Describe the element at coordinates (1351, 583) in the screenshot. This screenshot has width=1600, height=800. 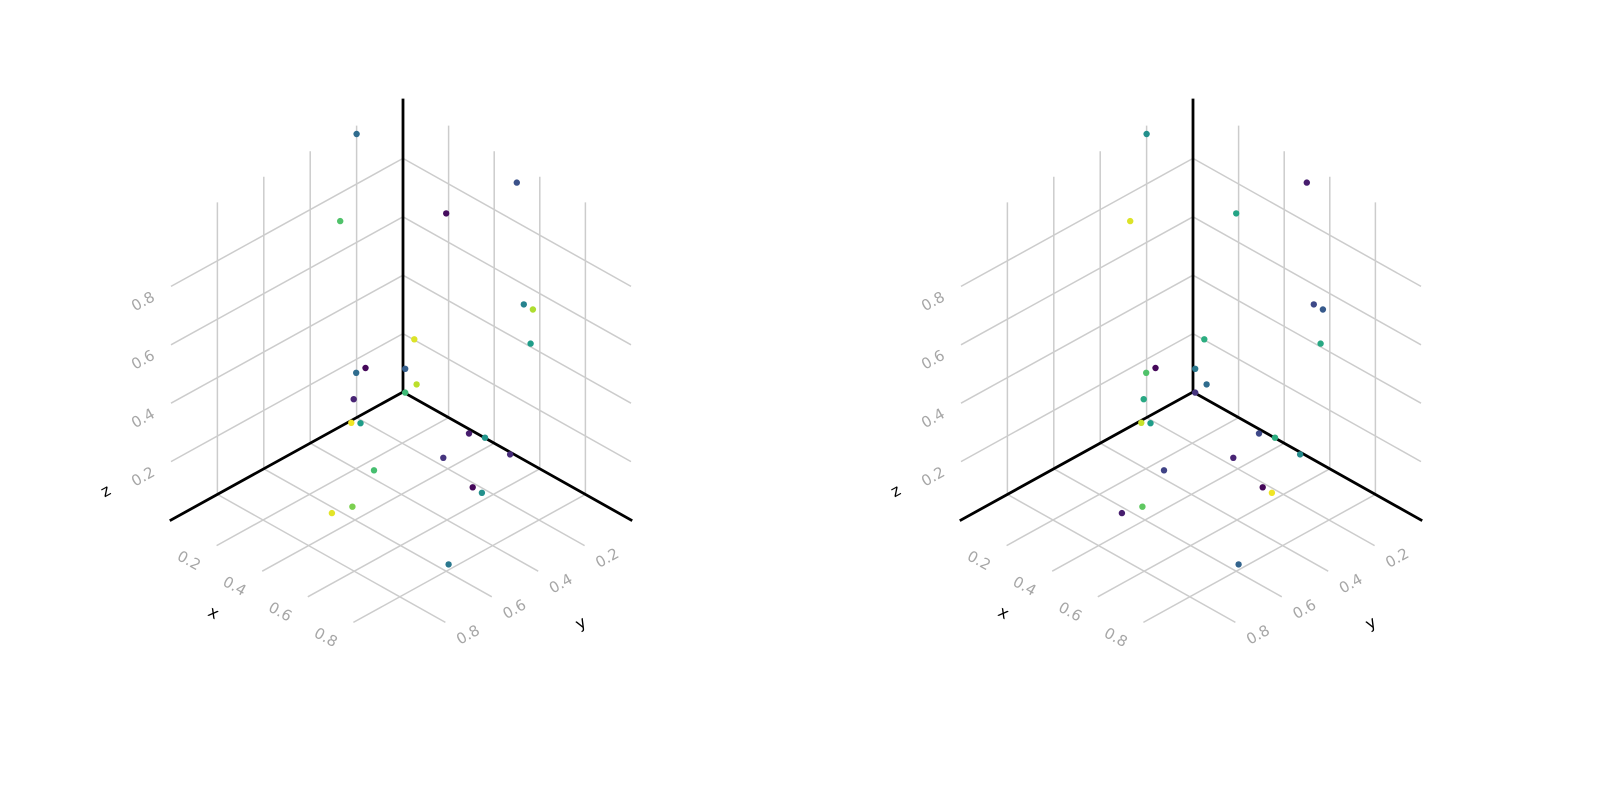
I see `y-tick-label: 0.4` at that location.